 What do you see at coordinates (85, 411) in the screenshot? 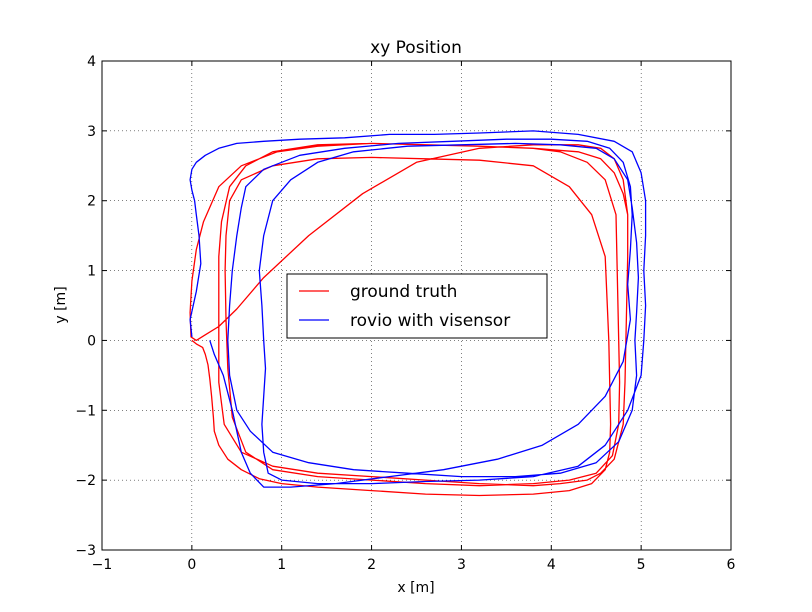
I see `y-tick-label: −1` at bounding box center [85, 411].